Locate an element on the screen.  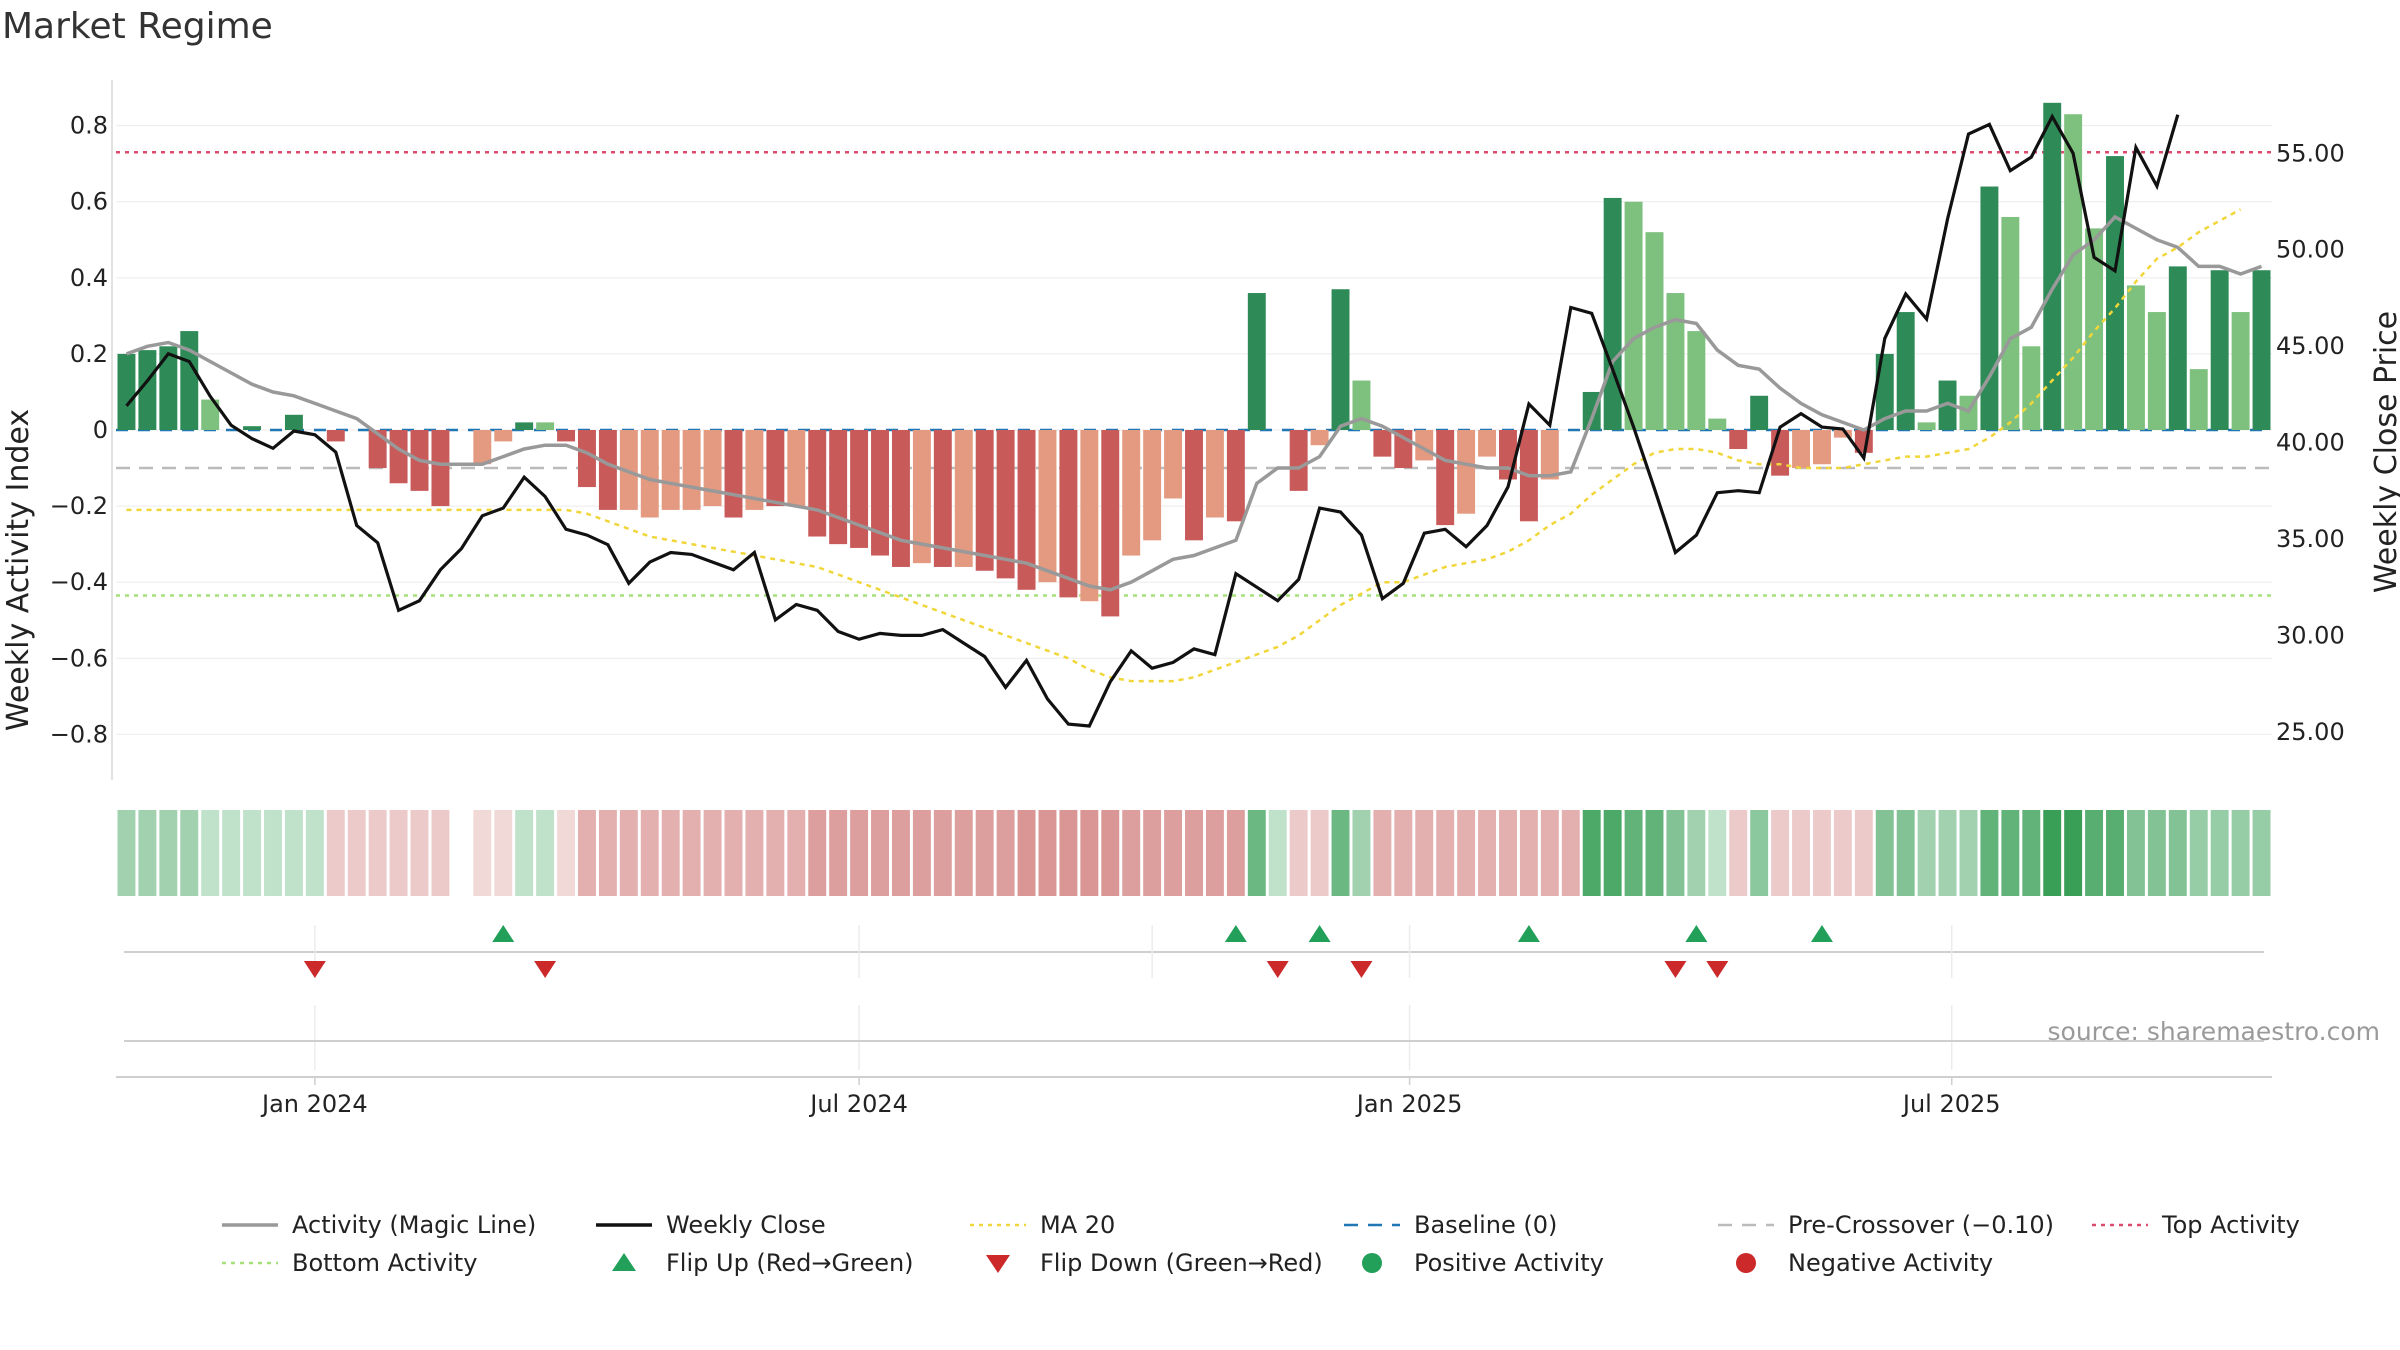
y2-tick-label-0: 55.00 is located at coordinates (2310, 153).